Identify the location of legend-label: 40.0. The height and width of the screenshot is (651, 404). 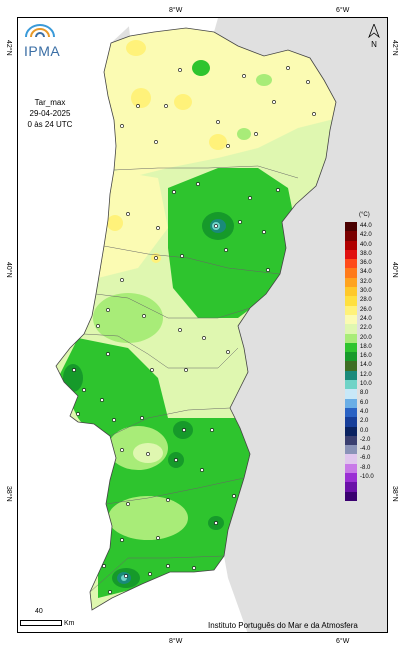
(366, 244).